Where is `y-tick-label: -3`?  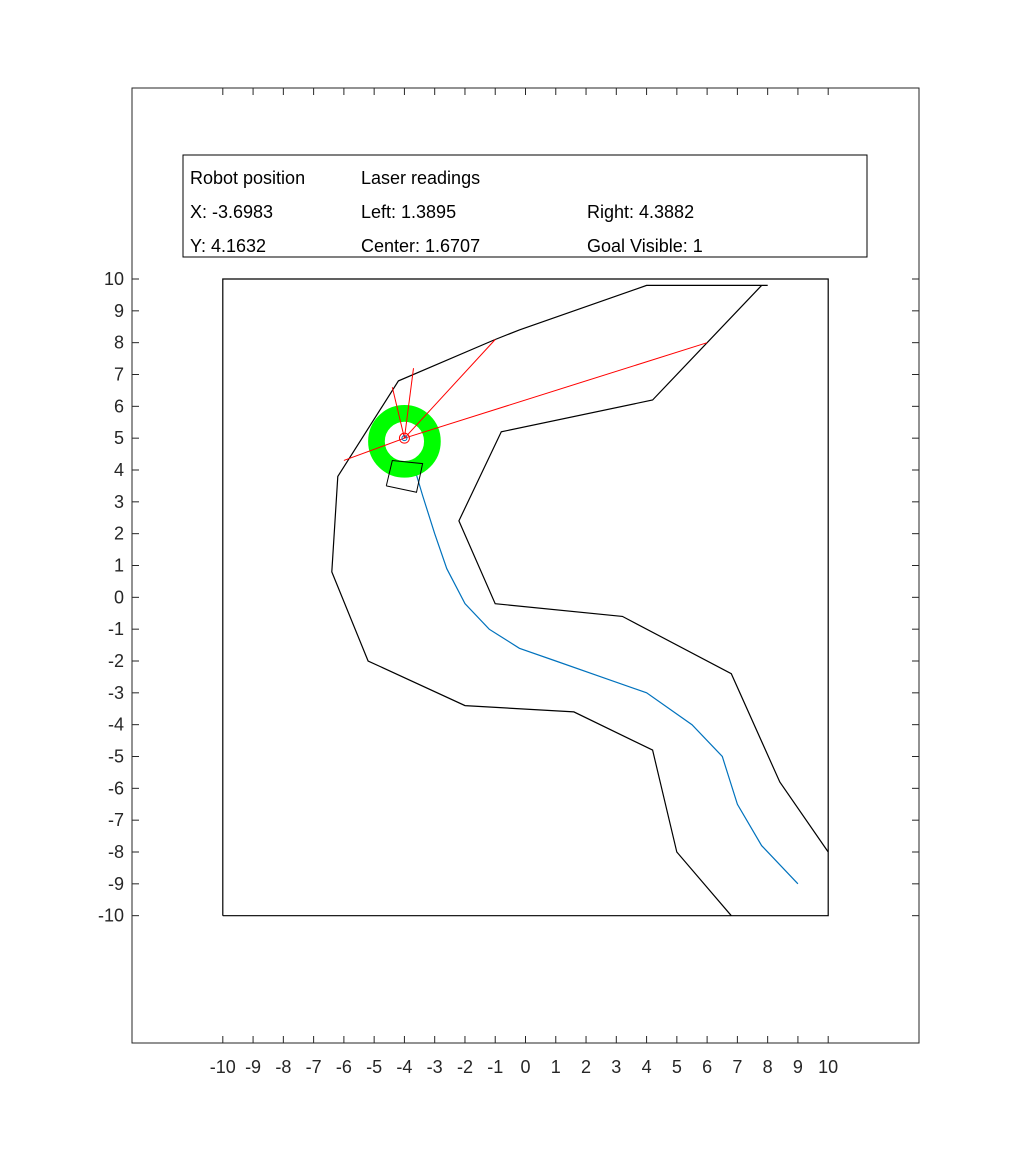
y-tick-label: -3 is located at coordinates (116, 693).